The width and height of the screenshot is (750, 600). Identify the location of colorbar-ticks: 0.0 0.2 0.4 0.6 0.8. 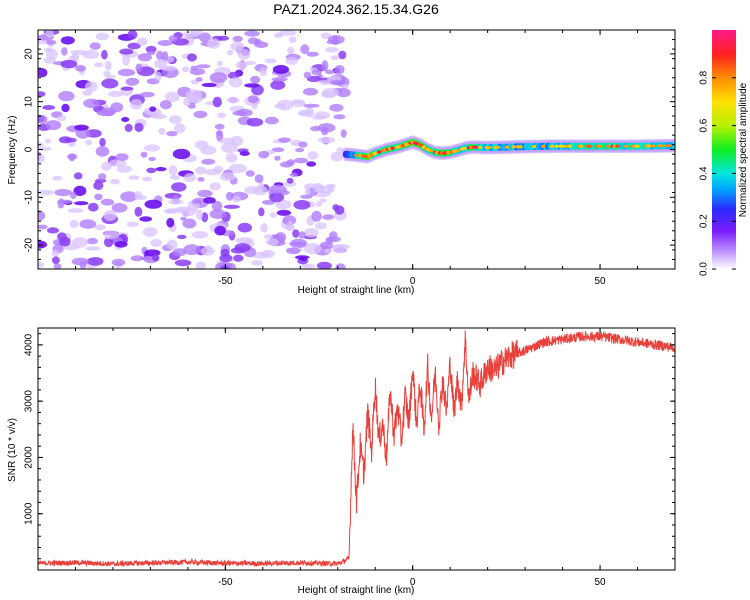
(717, 173).